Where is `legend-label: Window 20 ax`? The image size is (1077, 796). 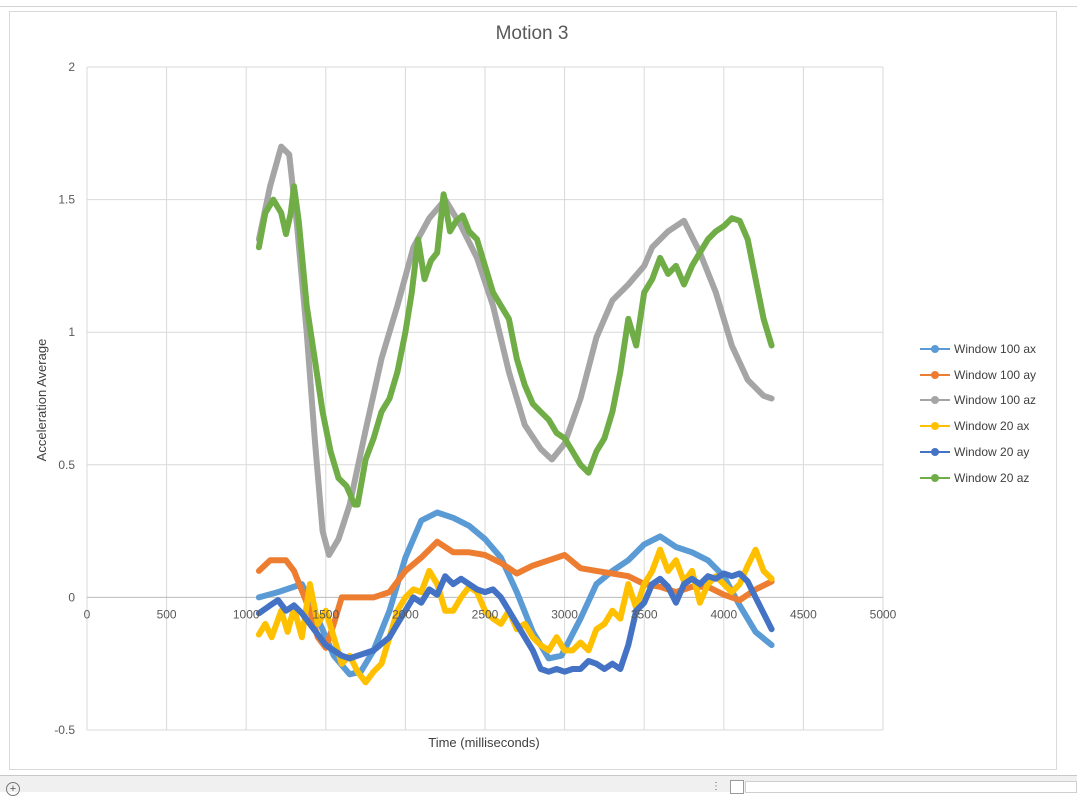 legend-label: Window 20 ax is located at coordinates (992, 426).